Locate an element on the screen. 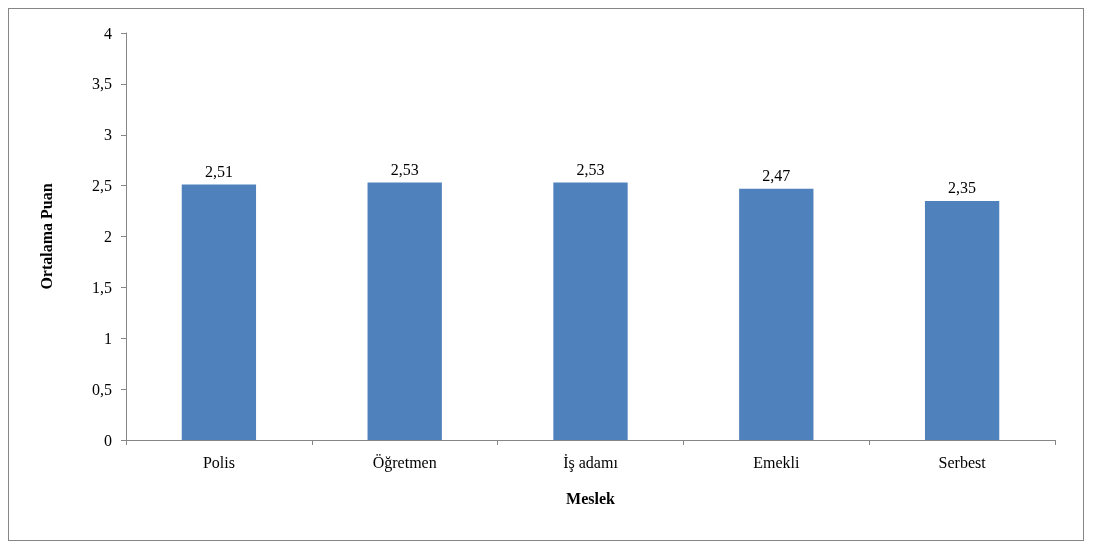 This screenshot has height=549, width=1094. y-axis-title: Ortalama Puan is located at coordinates (46, 236).